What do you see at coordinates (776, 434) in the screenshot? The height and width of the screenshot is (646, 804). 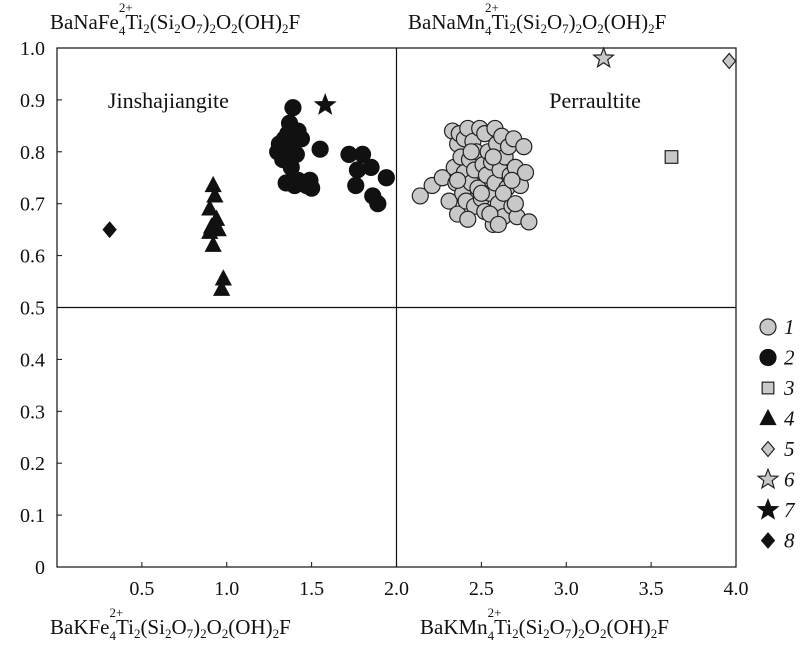 I see `legend: 1 2 3 4 5 6 7 8` at bounding box center [776, 434].